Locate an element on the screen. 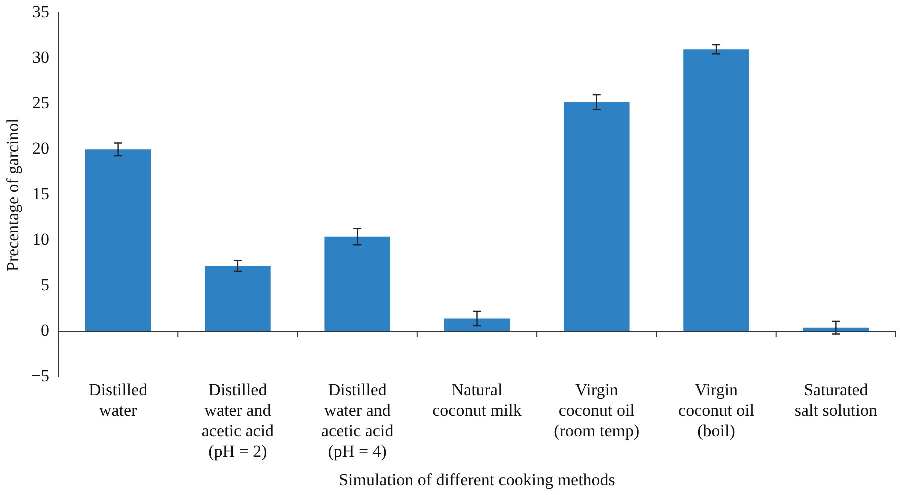 The height and width of the screenshot is (495, 900). y-tick-label: 5 is located at coordinates (45, 285).